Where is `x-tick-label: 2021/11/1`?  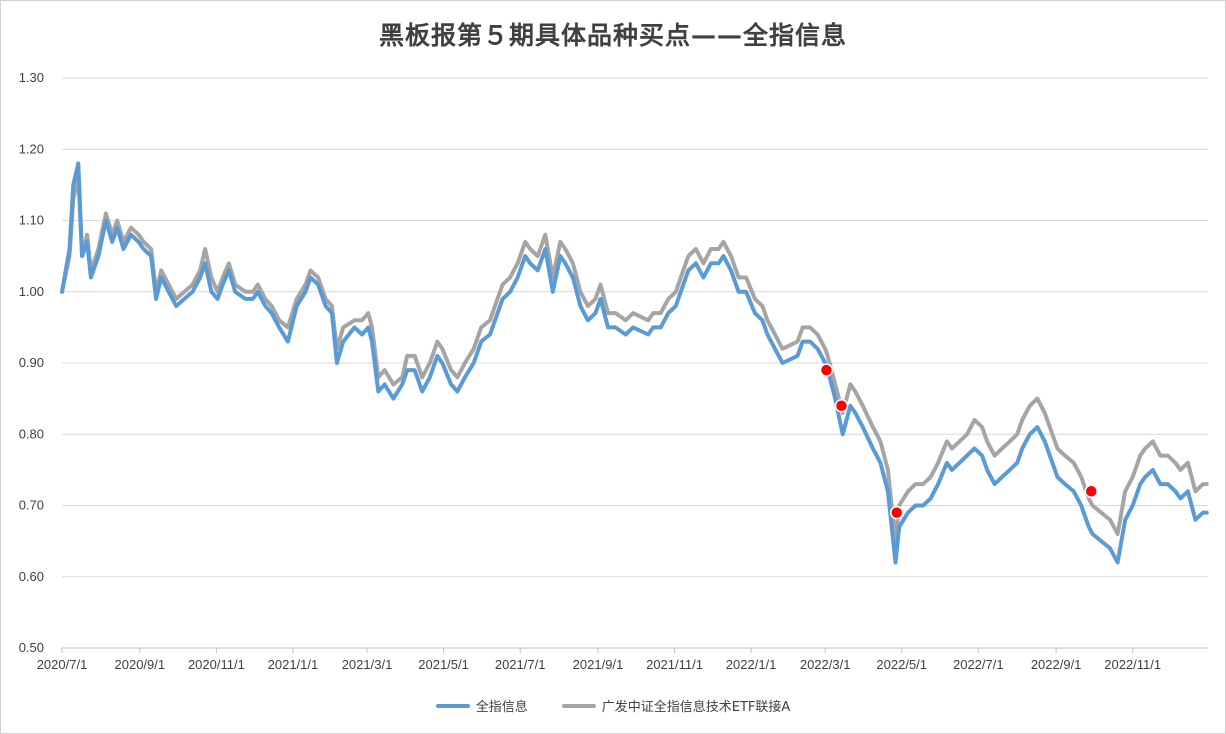 x-tick-label: 2021/11/1 is located at coordinates (674, 664).